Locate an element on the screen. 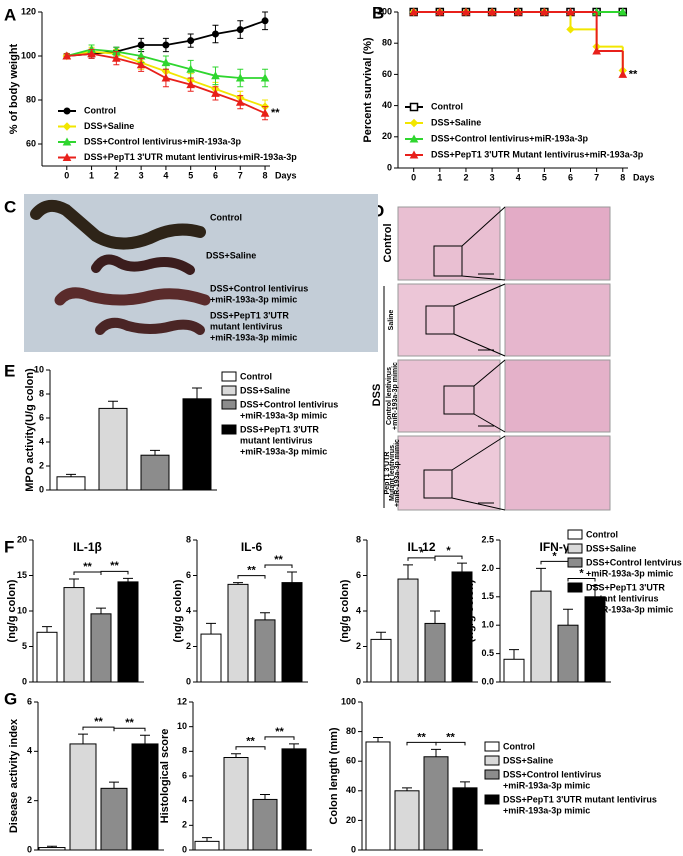  photo-label: +miR-193a-3p mimic is located at coordinates (253, 299).